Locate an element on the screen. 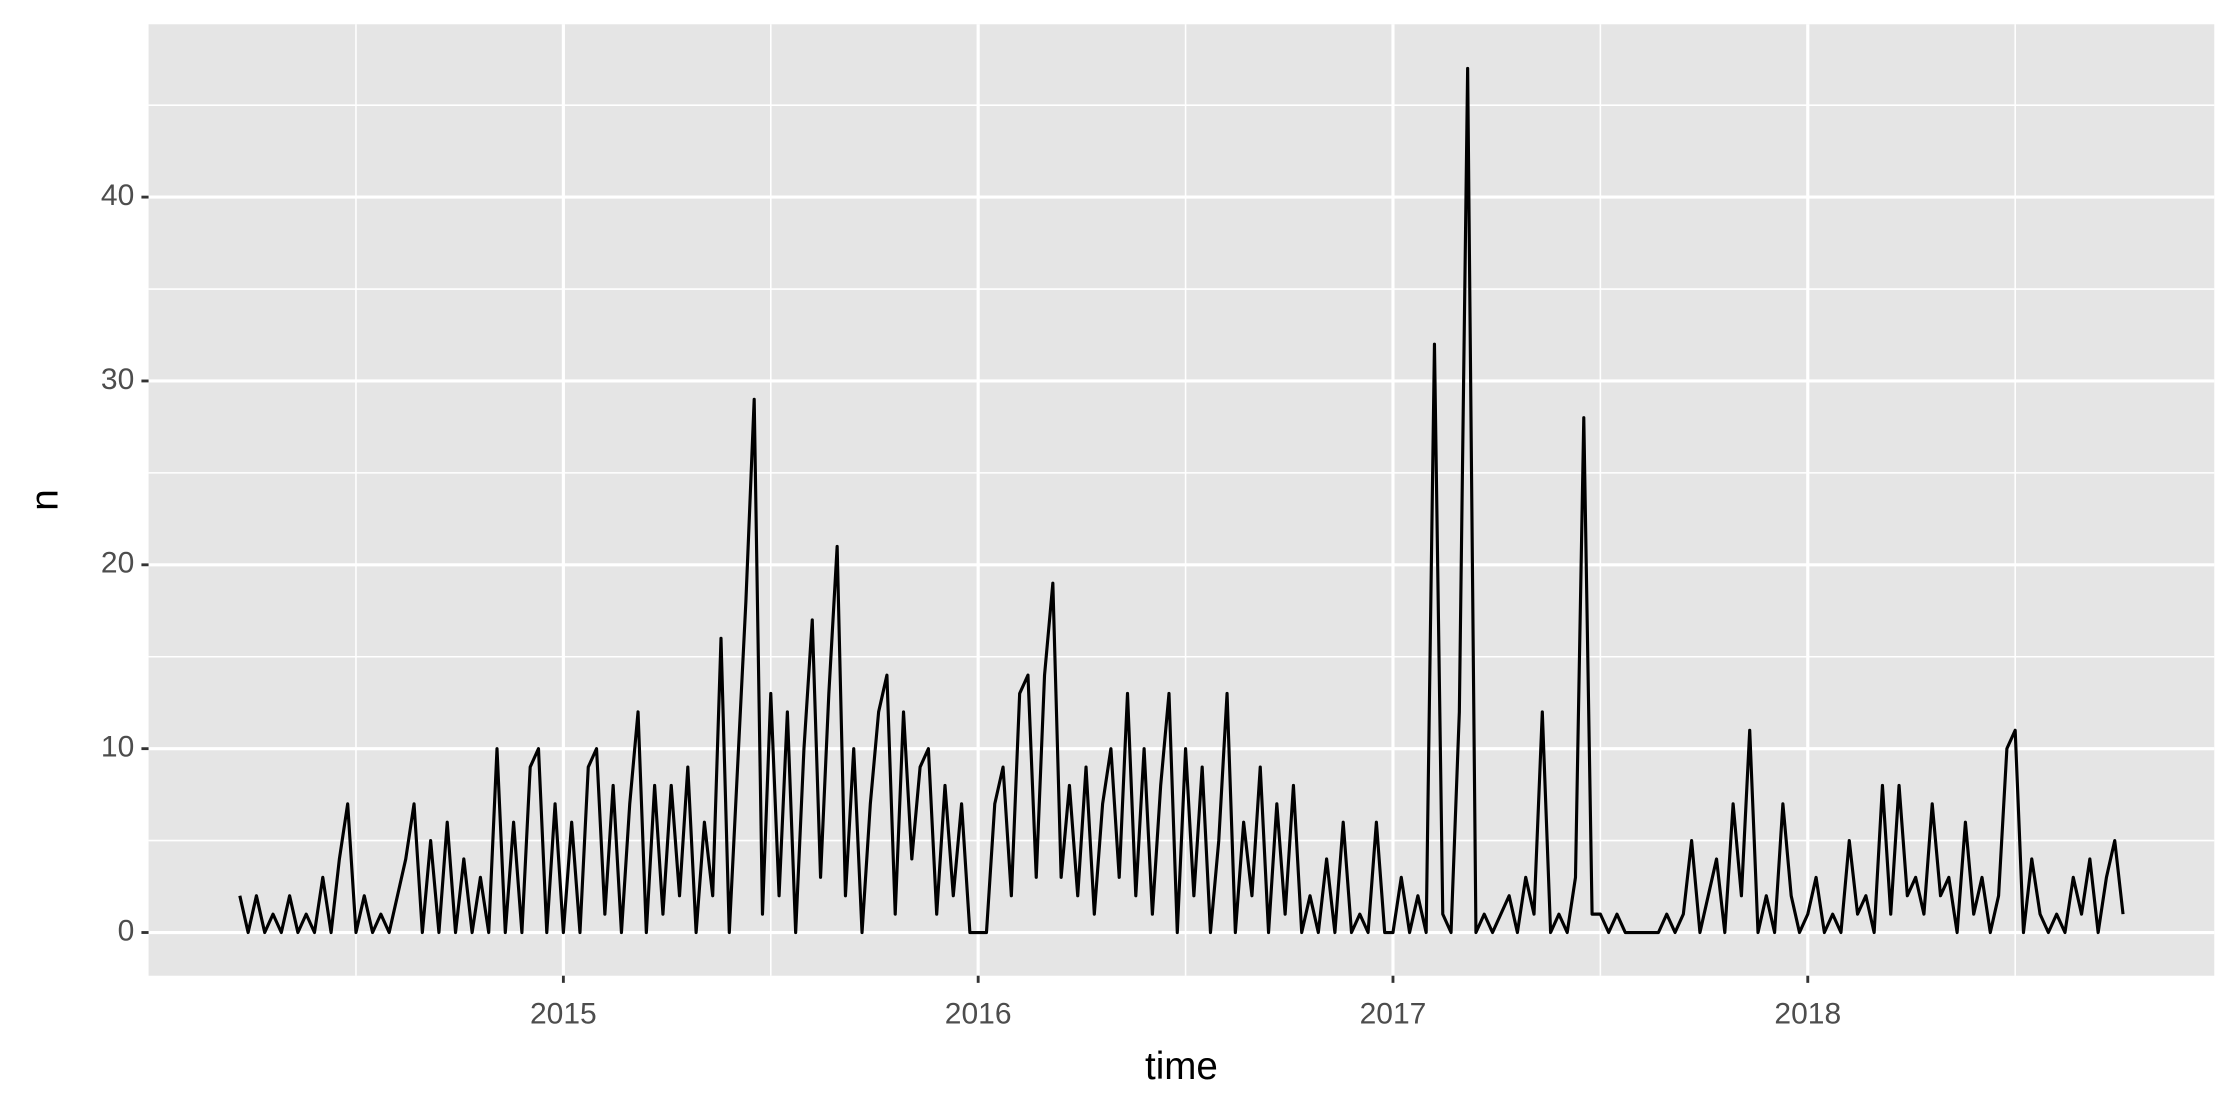 Image resolution: width=2240 pixels, height=1120 pixels. x-axis-title: time is located at coordinates (1181, 1066).